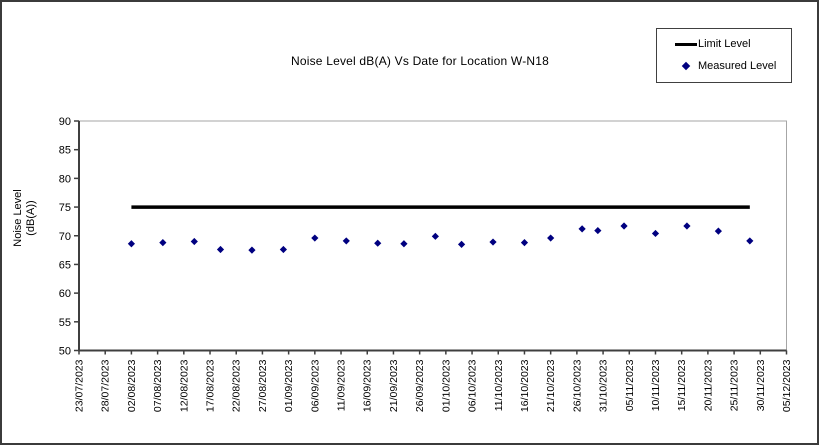  What do you see at coordinates (630, 385) in the screenshot?
I see `x-tick-label: 05/11/2023` at bounding box center [630, 385].